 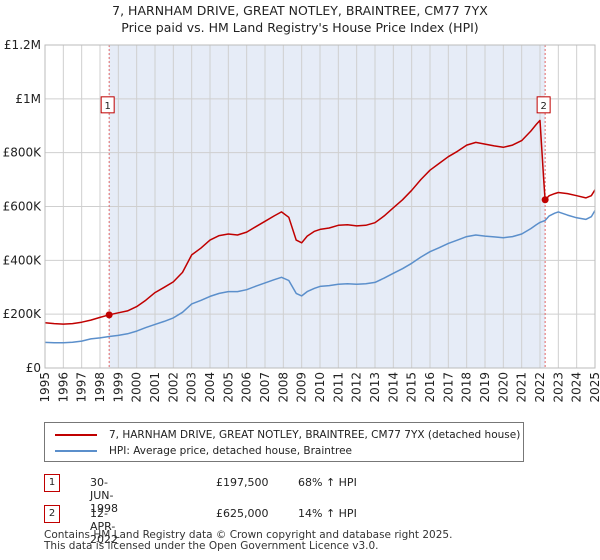 I want to click on x-tick-label: 2022, so click(x=540, y=387).